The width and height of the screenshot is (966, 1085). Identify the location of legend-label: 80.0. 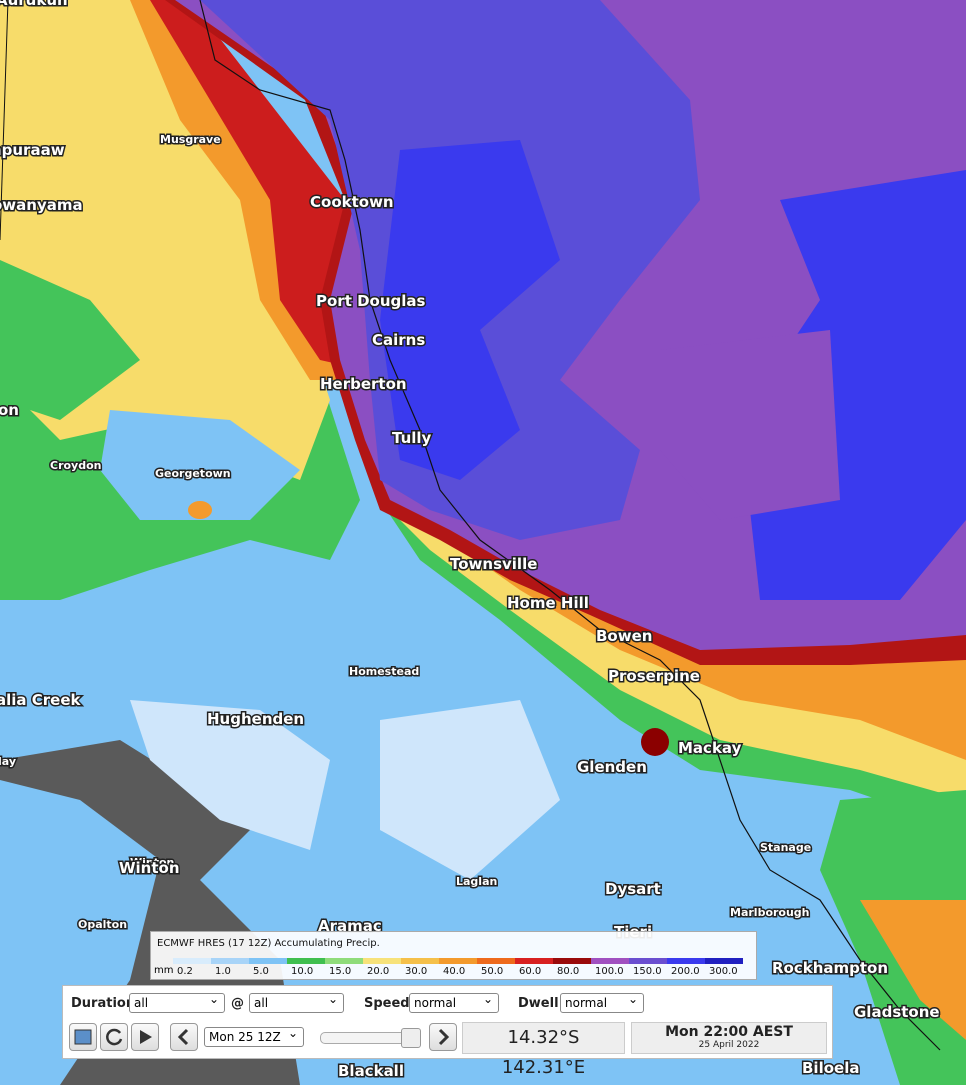
(568, 971).